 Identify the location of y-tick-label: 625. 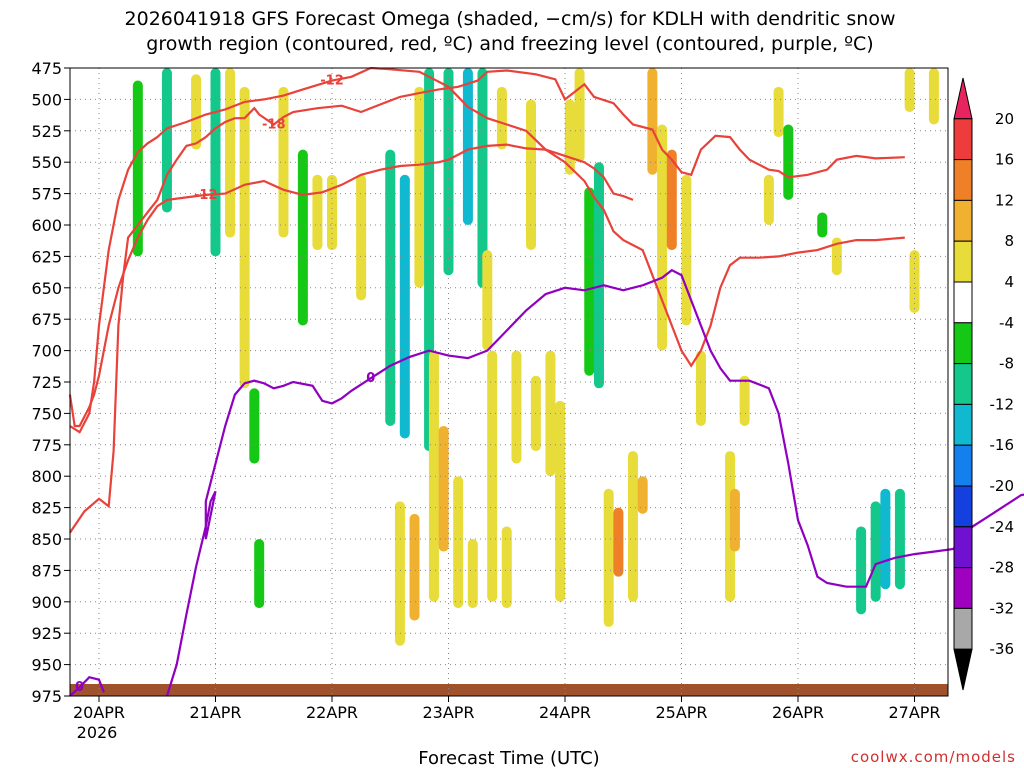
(46, 256).